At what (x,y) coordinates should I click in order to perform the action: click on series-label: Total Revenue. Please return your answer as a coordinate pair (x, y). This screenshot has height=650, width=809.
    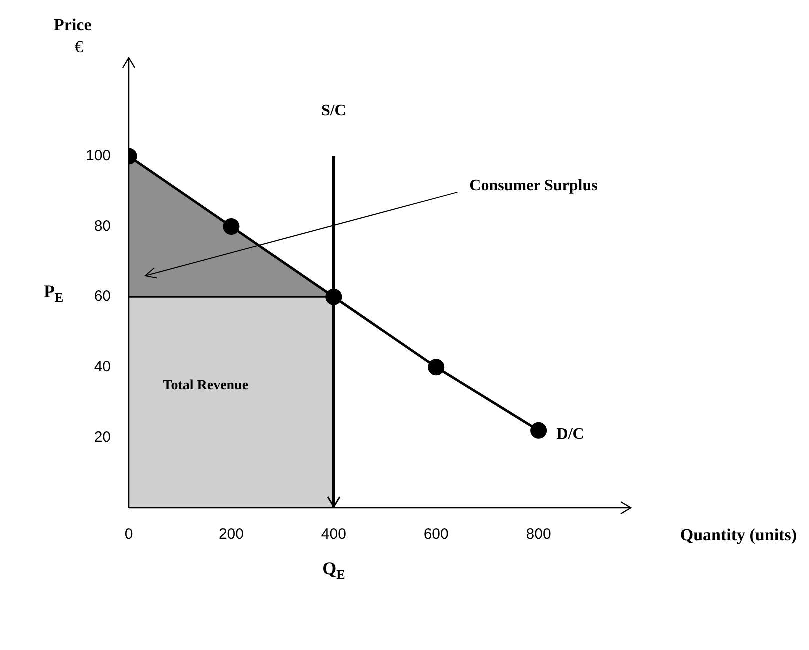
    Looking at the image, I should click on (206, 386).